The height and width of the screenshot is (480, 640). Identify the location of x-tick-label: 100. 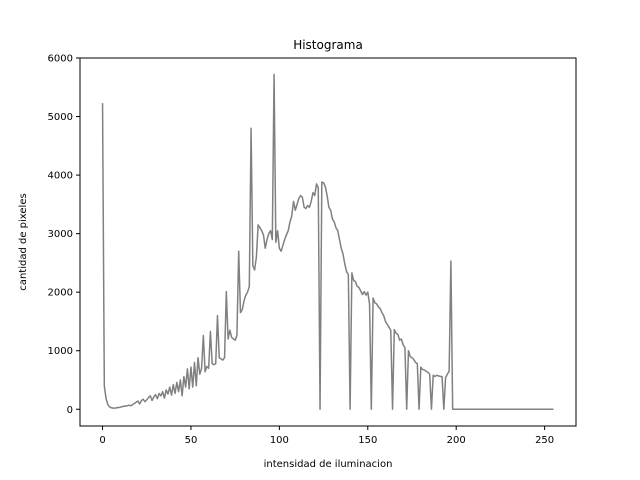
(279, 440).